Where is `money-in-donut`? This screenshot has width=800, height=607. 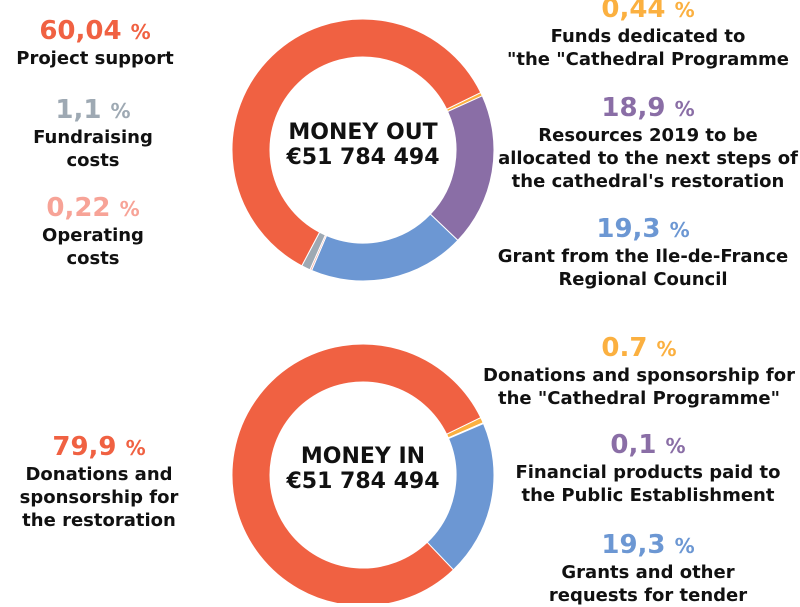
money-in-donut is located at coordinates (363, 473).